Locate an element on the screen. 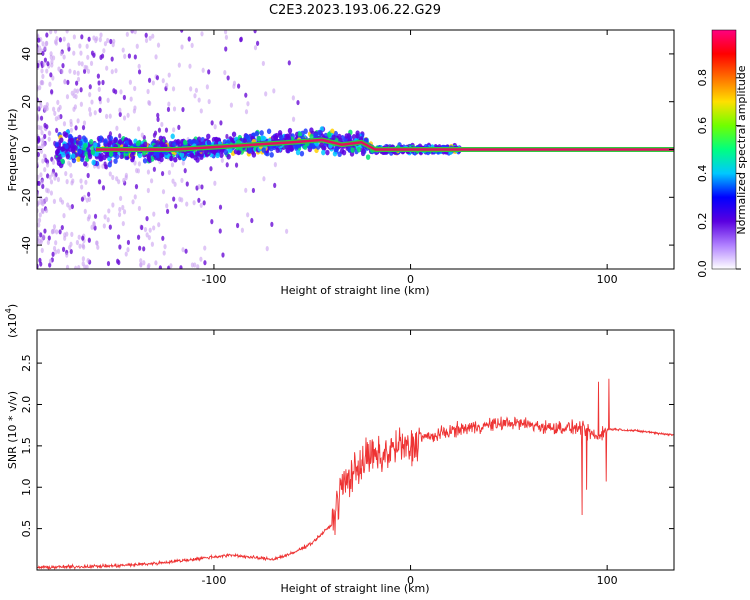 This screenshot has height=600, width=750. colorbar-label: Normalized spectral amplitude is located at coordinates (741, 149).